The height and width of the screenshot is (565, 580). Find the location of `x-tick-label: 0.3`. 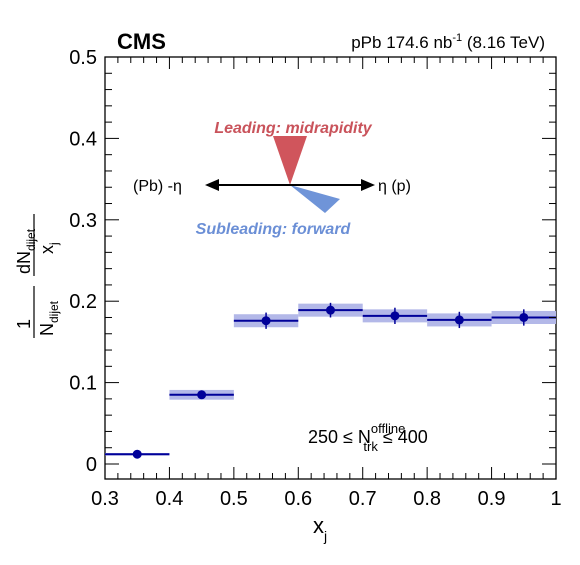

x-tick-label: 0.3 is located at coordinates (105, 499).